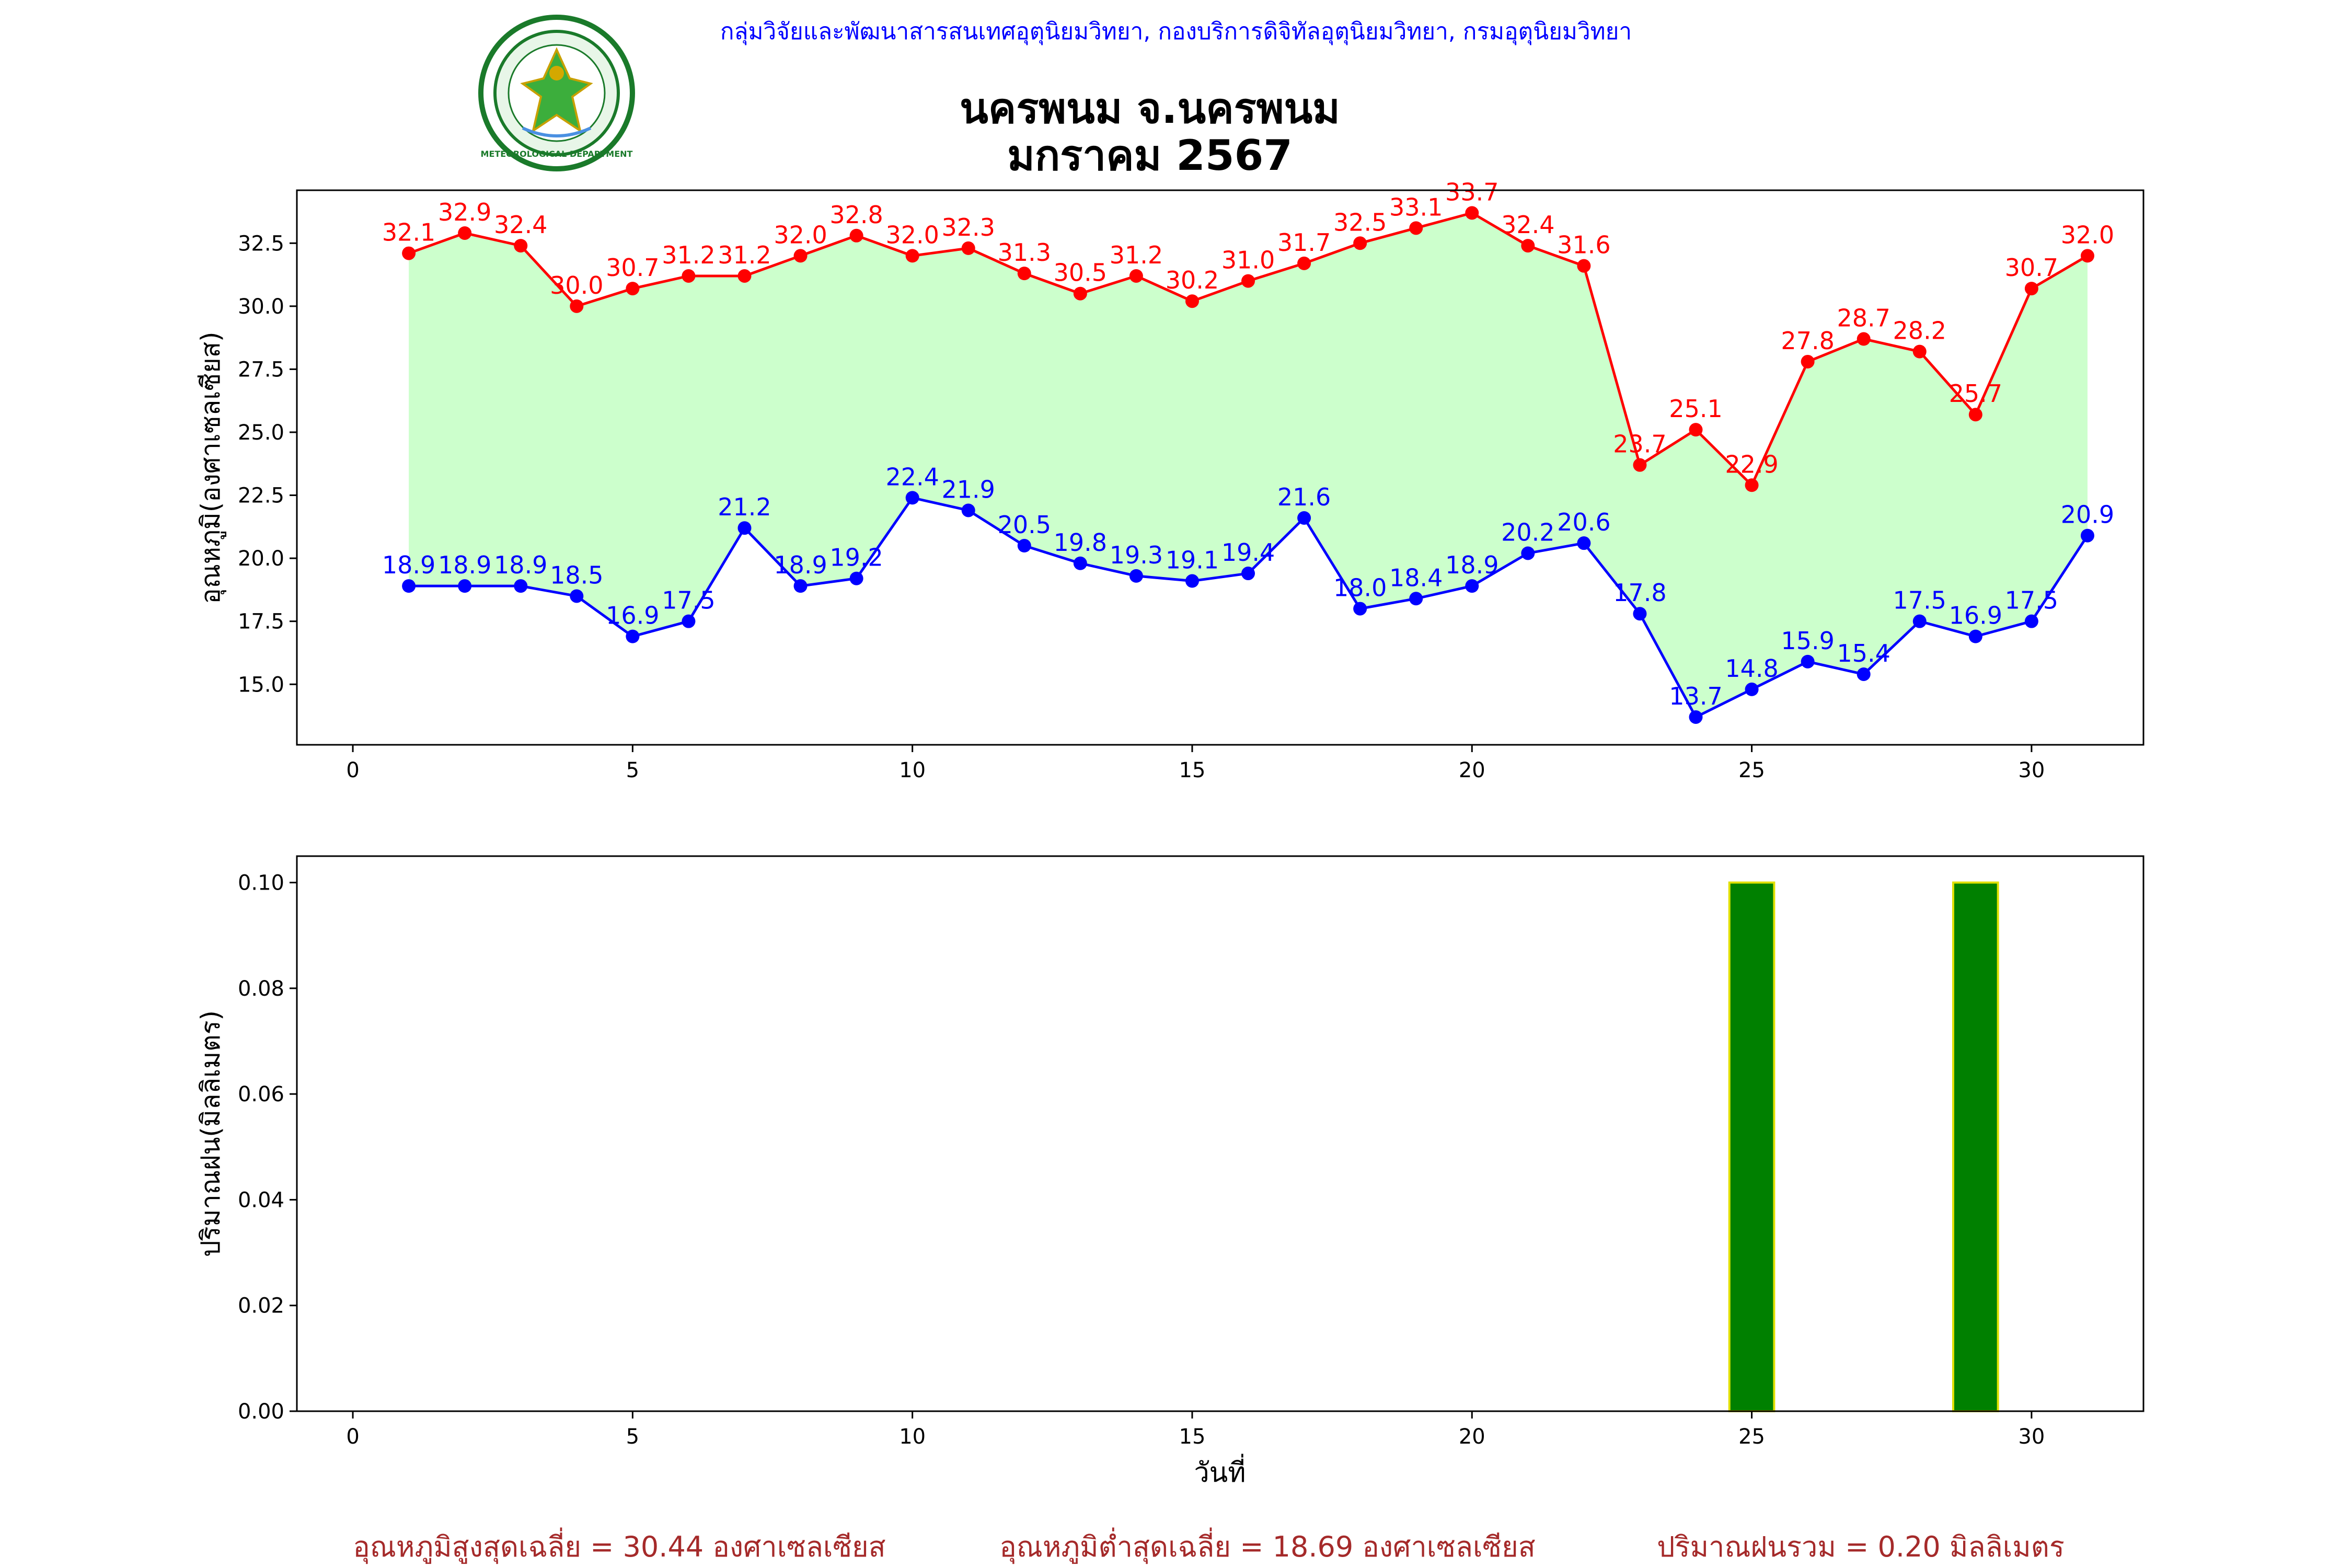 Image resolution: width=2352 pixels, height=1568 pixels. I want to click on temperature-x-tick-label: 25, so click(1751, 770).